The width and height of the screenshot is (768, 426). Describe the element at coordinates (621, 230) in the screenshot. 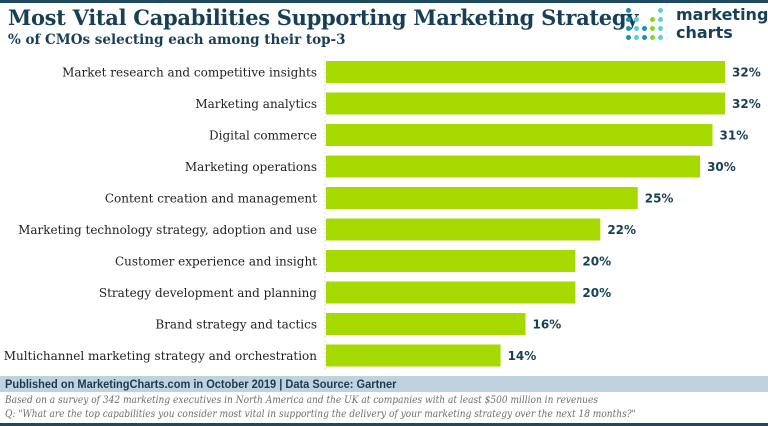

I see `value-label: 22%` at that location.